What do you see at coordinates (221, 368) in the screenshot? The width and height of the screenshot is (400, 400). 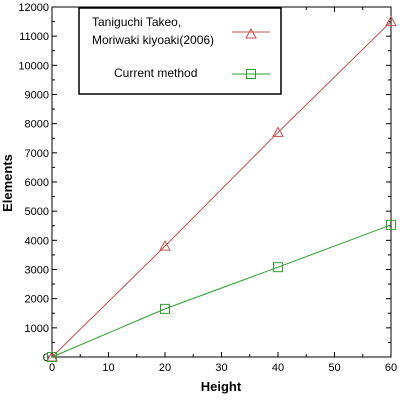 I see `x-tick-label: 30` at bounding box center [221, 368].